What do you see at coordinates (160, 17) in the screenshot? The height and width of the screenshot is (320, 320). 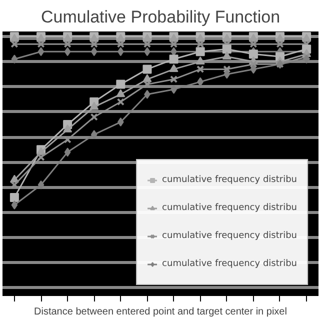 I see `chart-title: Cumulative Probability Function` at bounding box center [160, 17].